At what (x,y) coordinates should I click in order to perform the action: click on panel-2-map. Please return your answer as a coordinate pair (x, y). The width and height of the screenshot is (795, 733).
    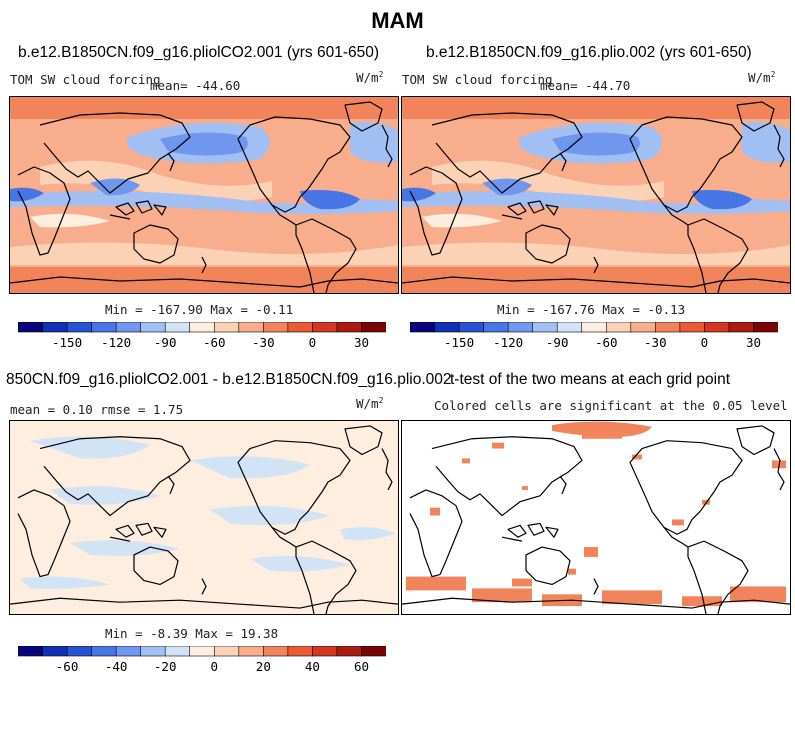
    Looking at the image, I should click on (596, 195).